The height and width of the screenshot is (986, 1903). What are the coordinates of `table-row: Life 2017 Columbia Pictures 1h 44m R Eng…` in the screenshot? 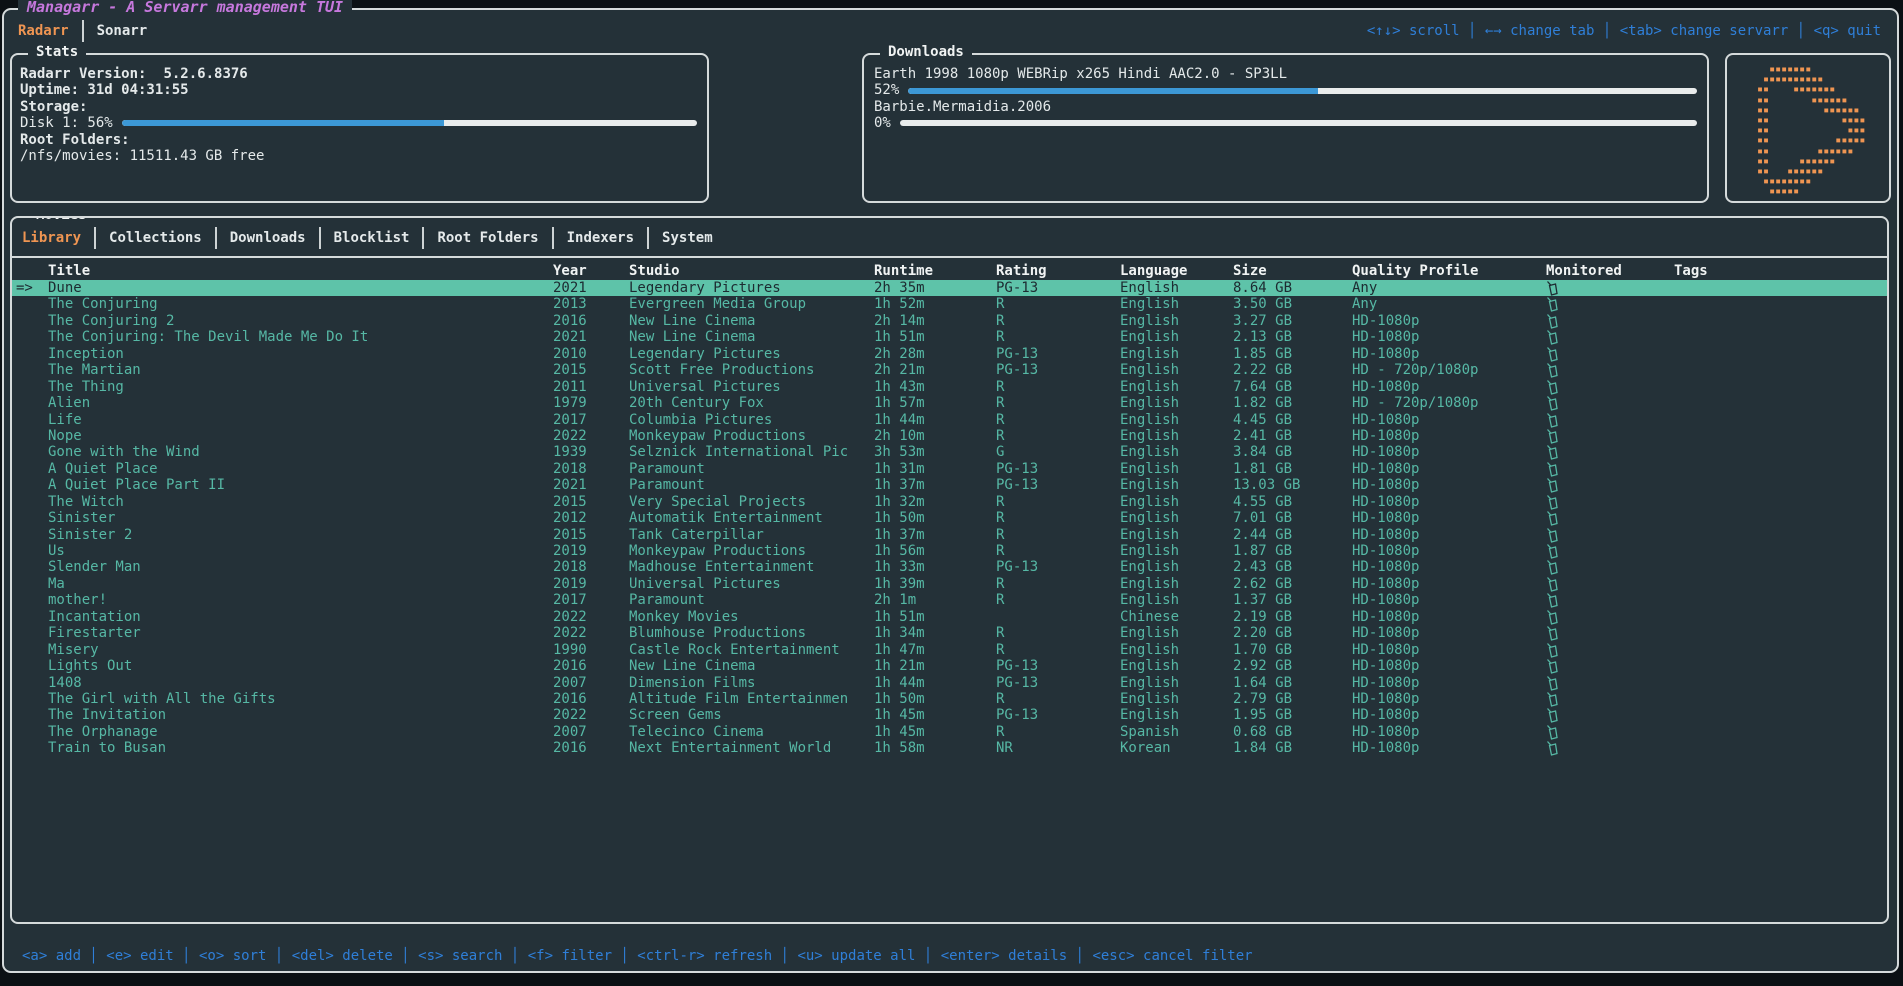 It's located at (949, 420).